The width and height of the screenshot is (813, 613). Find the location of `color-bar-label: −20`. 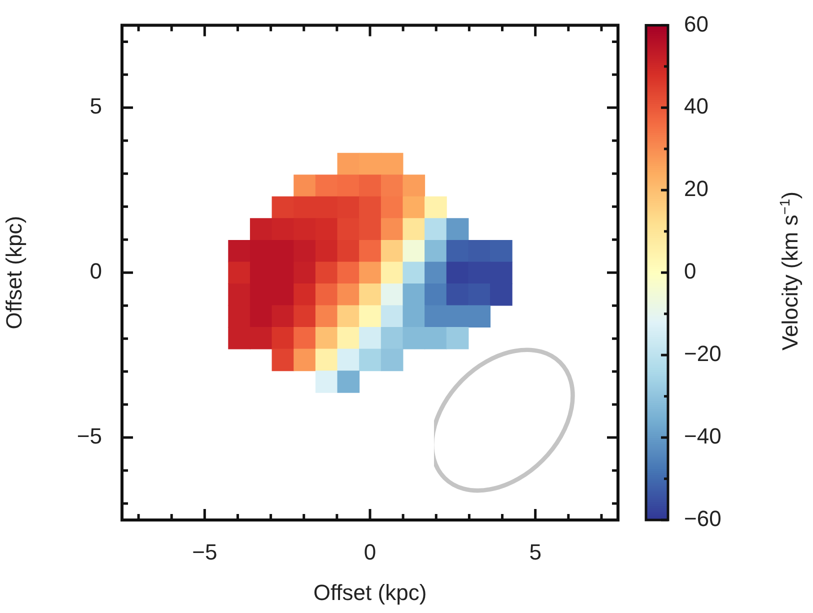

color-bar-label: −20 is located at coordinates (703, 353).